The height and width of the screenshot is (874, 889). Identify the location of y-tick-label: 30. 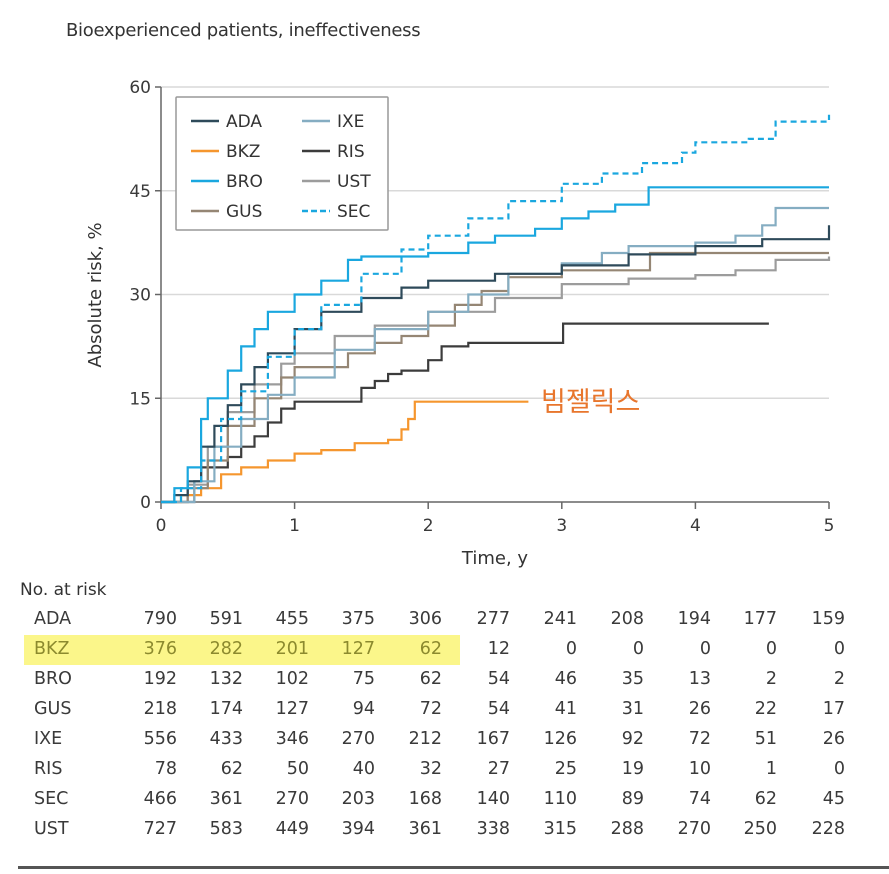
(140, 296).